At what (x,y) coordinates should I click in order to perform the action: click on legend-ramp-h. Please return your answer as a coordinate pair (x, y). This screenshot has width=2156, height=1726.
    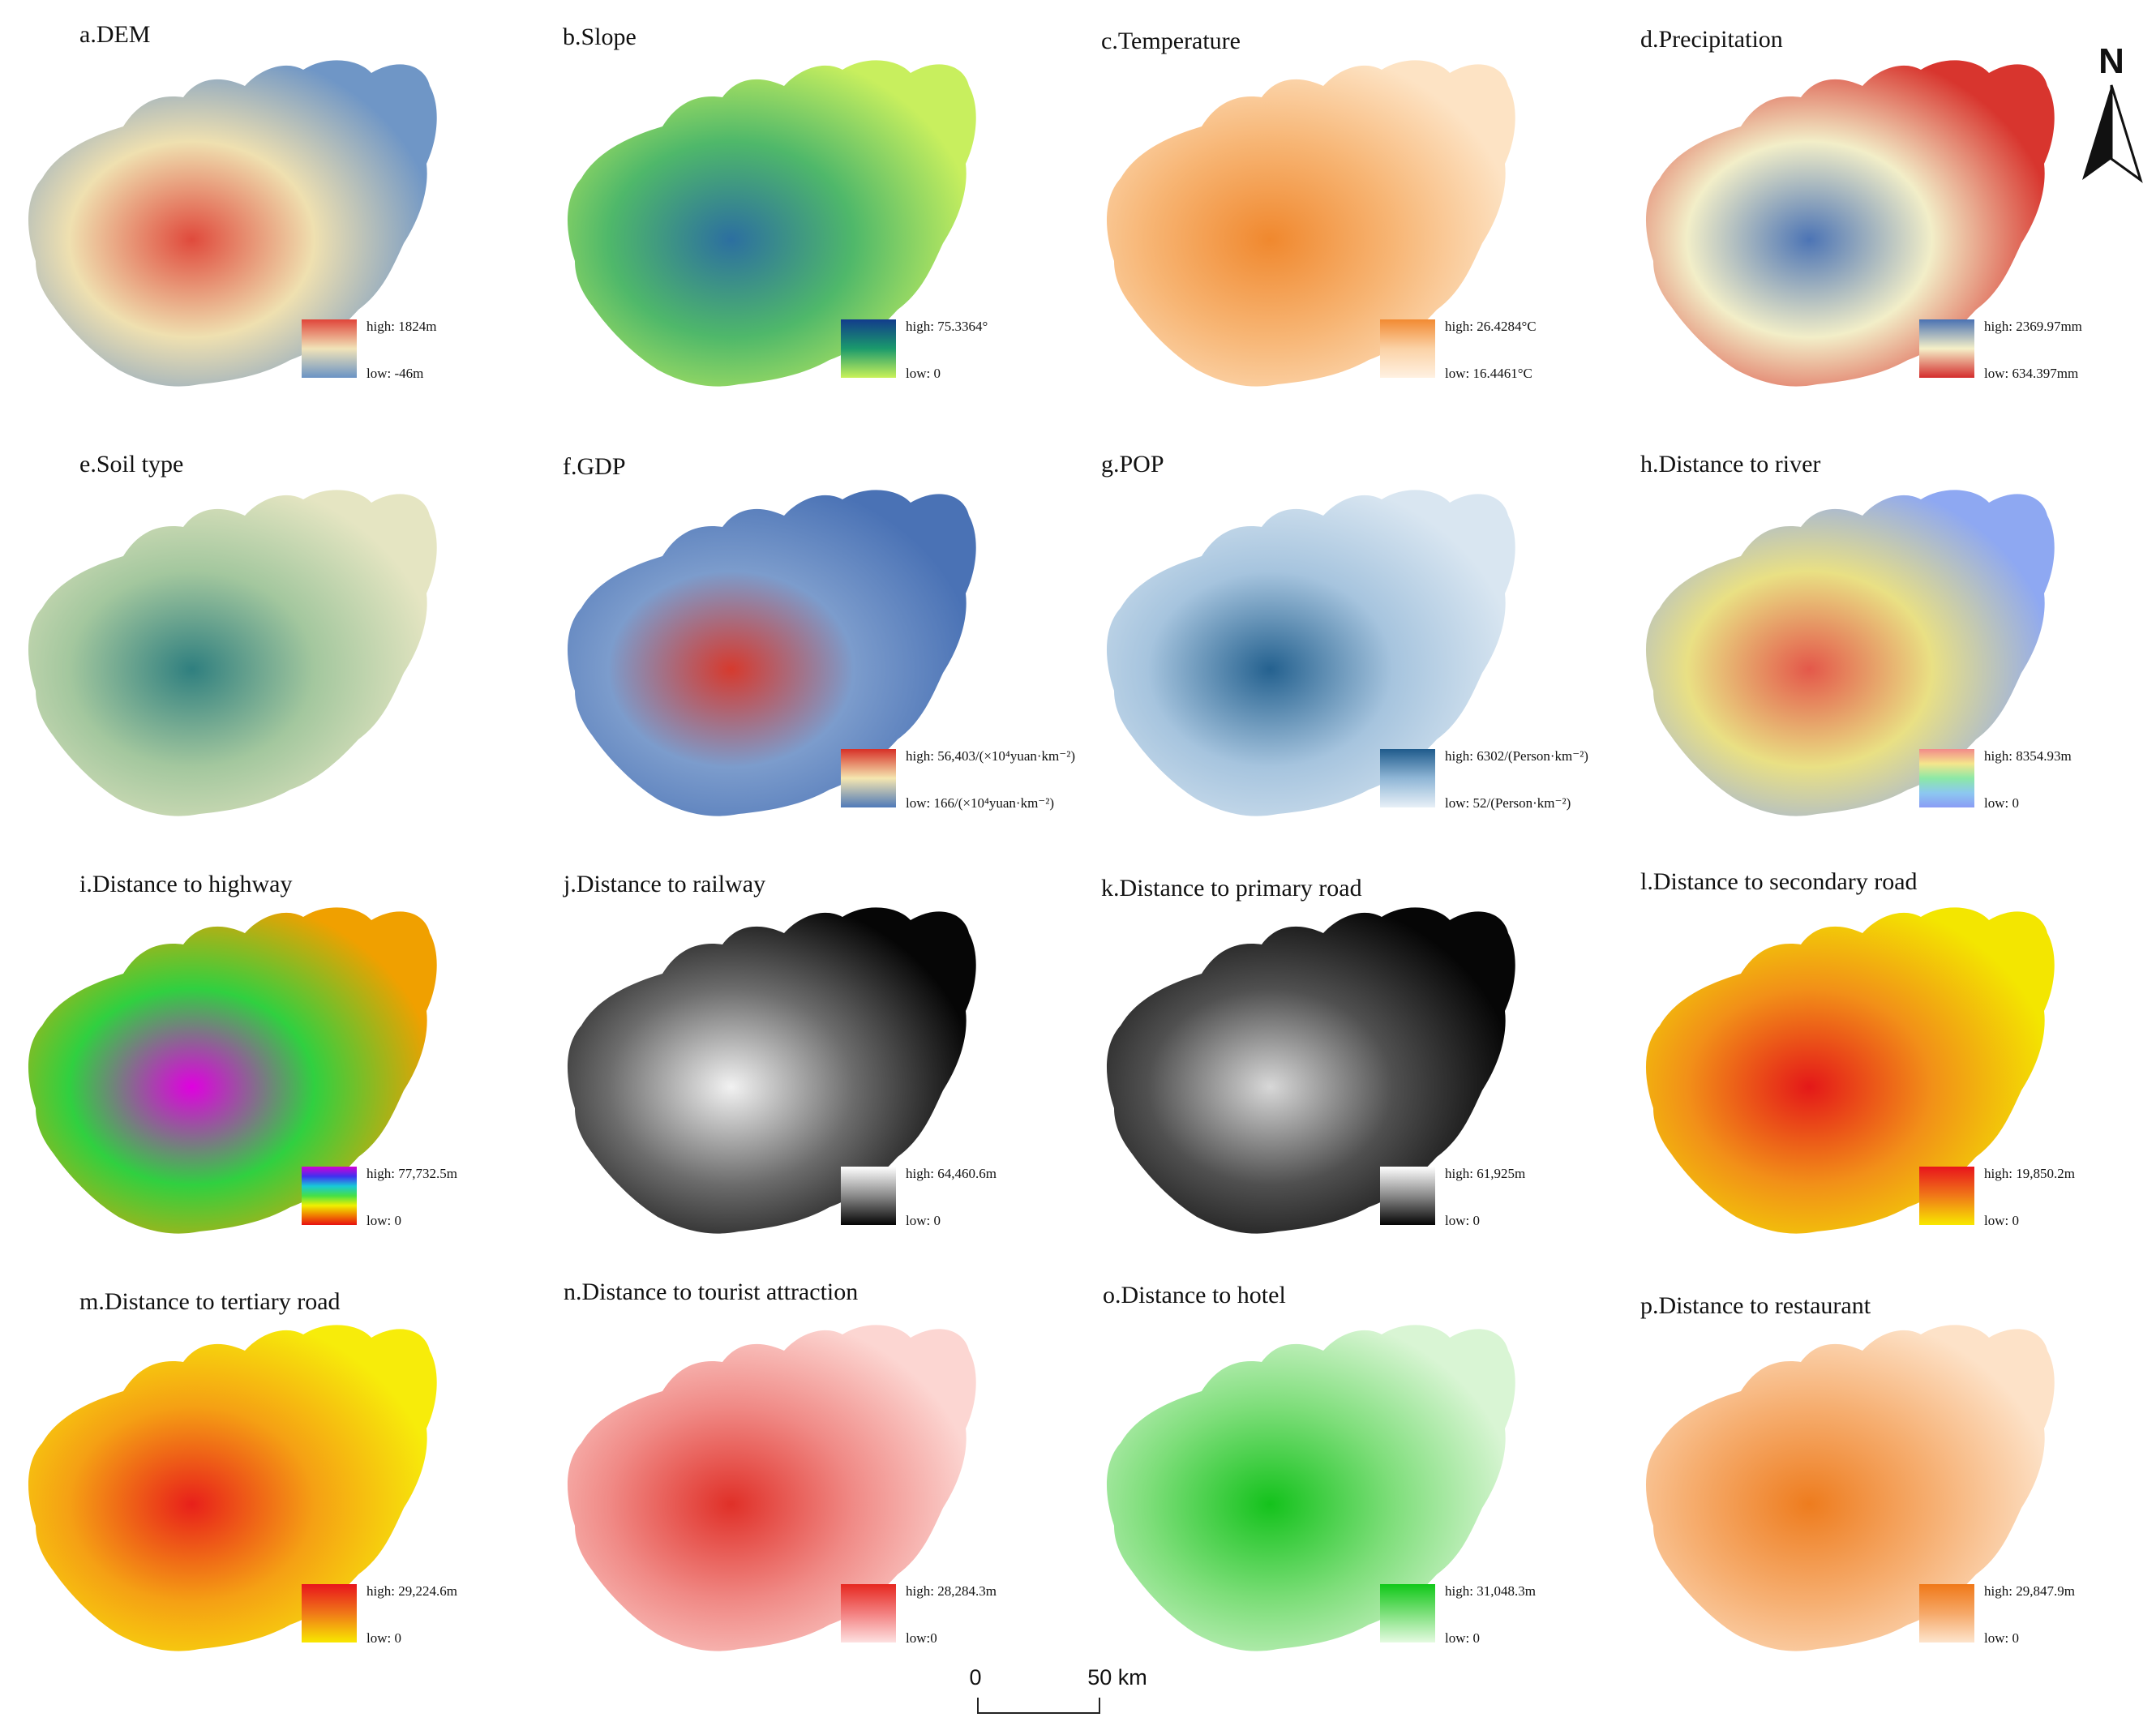
    Looking at the image, I should click on (1946, 778).